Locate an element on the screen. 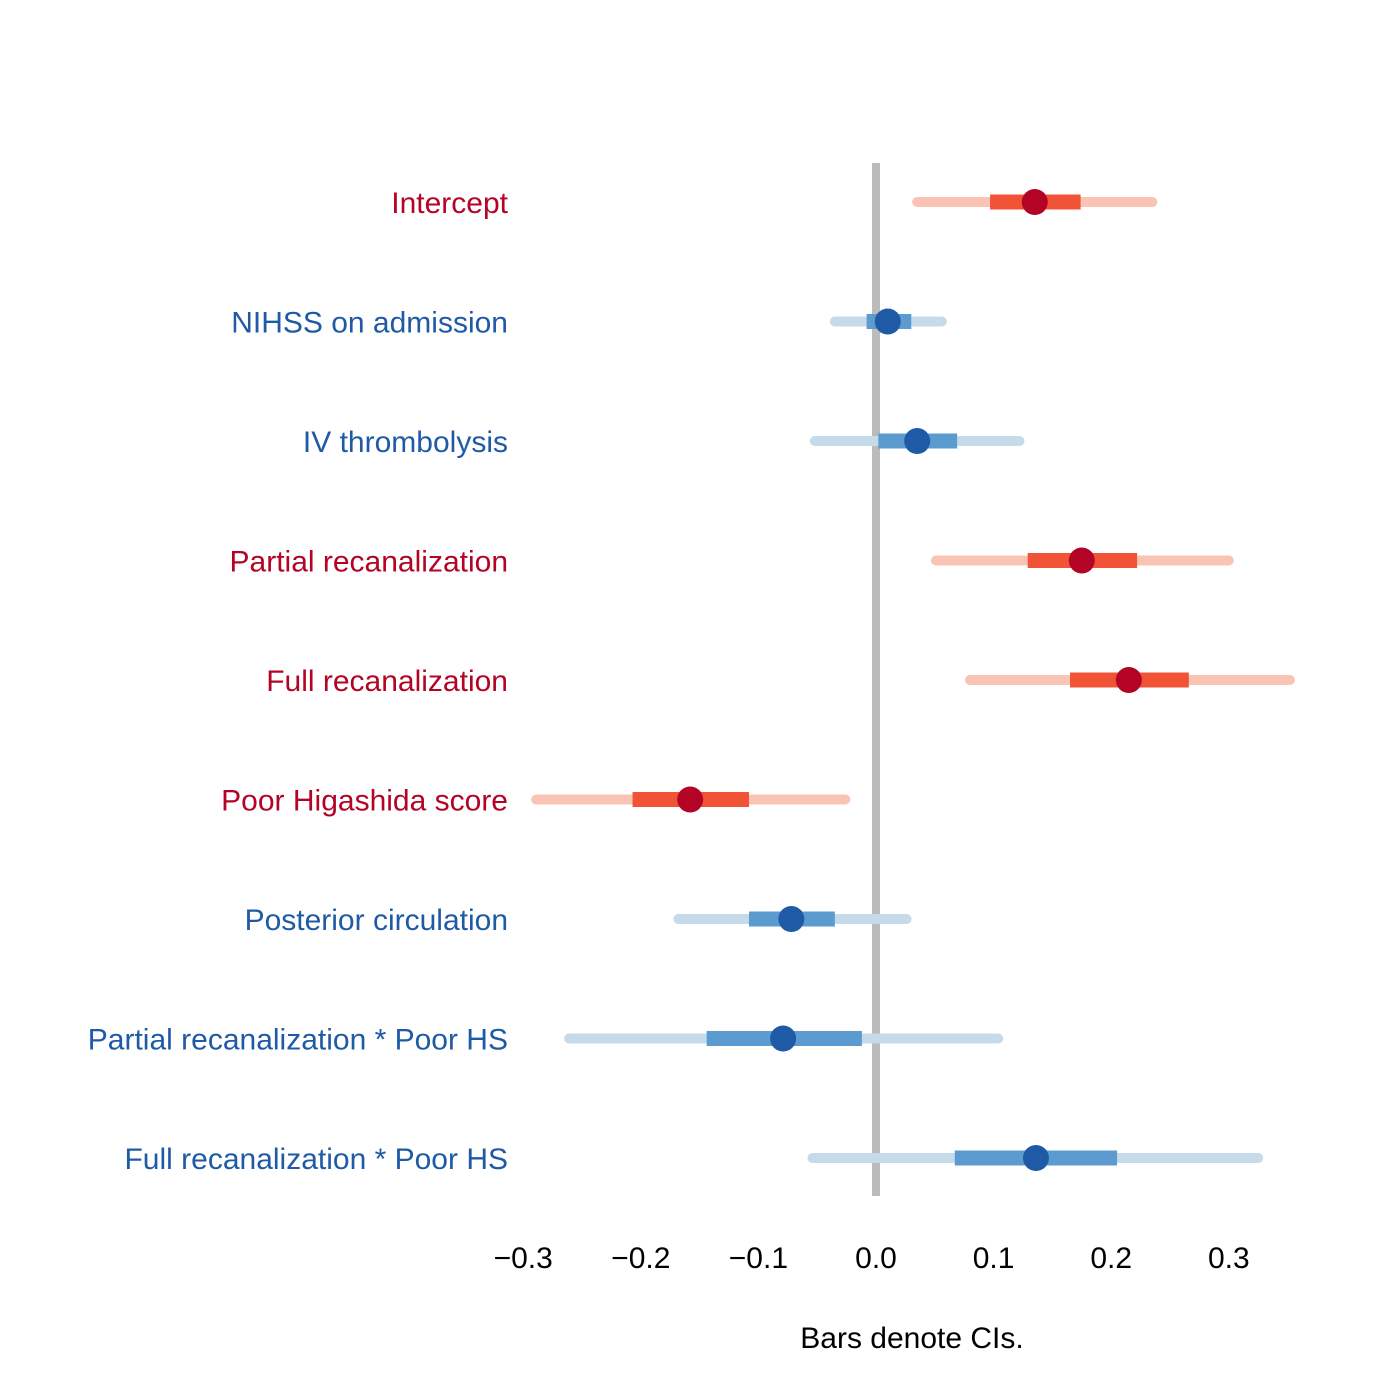 This screenshot has width=1400, height=1400. x-tick-label: 0.2 is located at coordinates (1111, 1258).